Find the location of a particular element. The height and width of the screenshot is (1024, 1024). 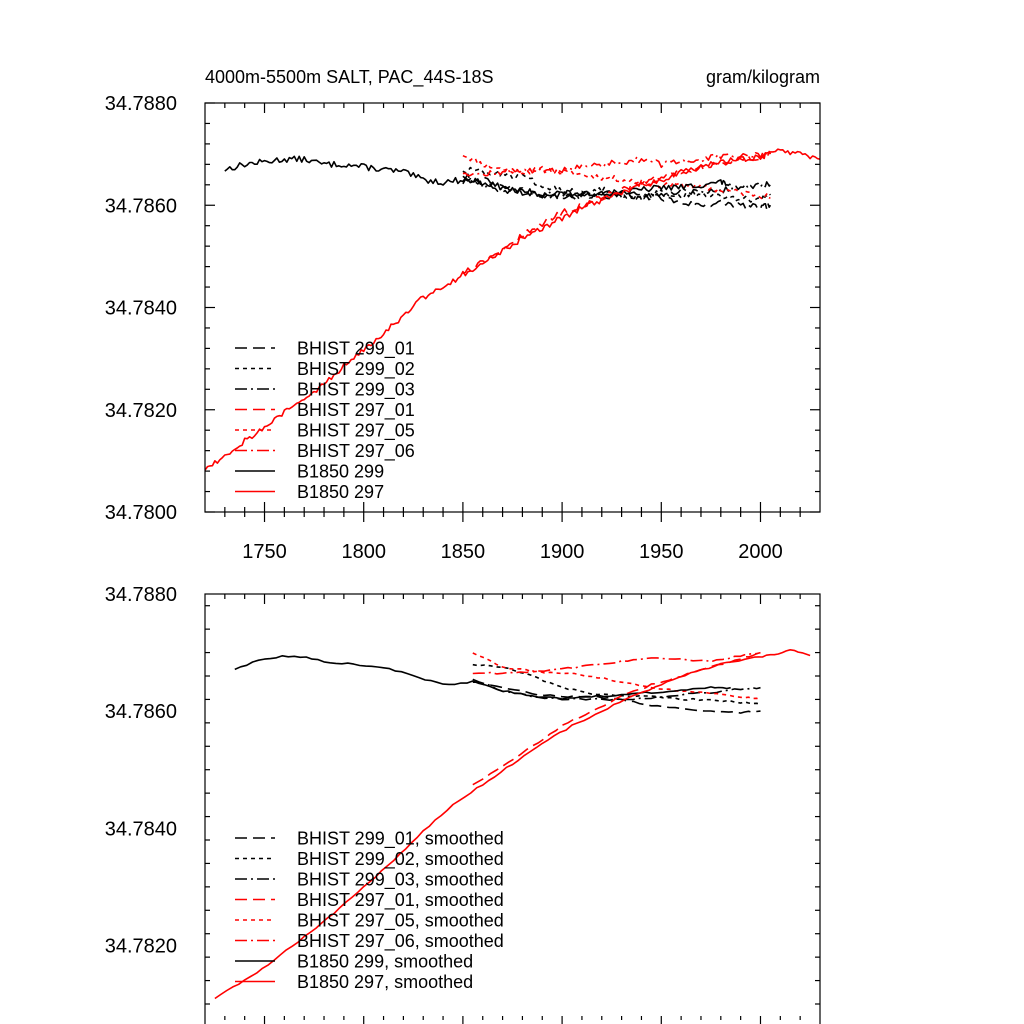

legend-label: BHIST 297_01 is located at coordinates (356, 410).